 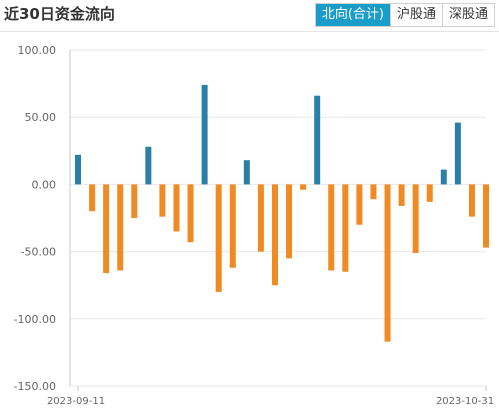 What do you see at coordinates (76, 401) in the screenshot?
I see `x-tick-label: 2023-09-11` at bounding box center [76, 401].